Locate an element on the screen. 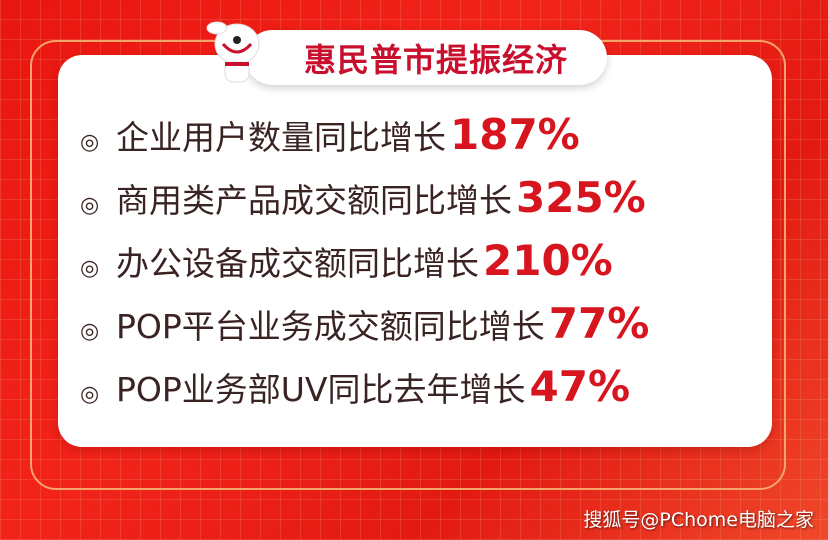 The height and width of the screenshot is (540, 828). watermark: 搜狐号@PChome电脑之家 is located at coordinates (698, 520).